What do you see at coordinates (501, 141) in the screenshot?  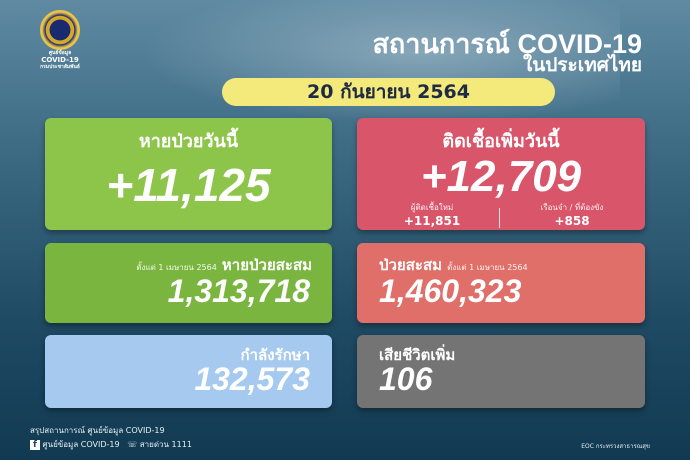 I see `new-cases-label: ติดเชื้อเพิ่มวันนี้` at bounding box center [501, 141].